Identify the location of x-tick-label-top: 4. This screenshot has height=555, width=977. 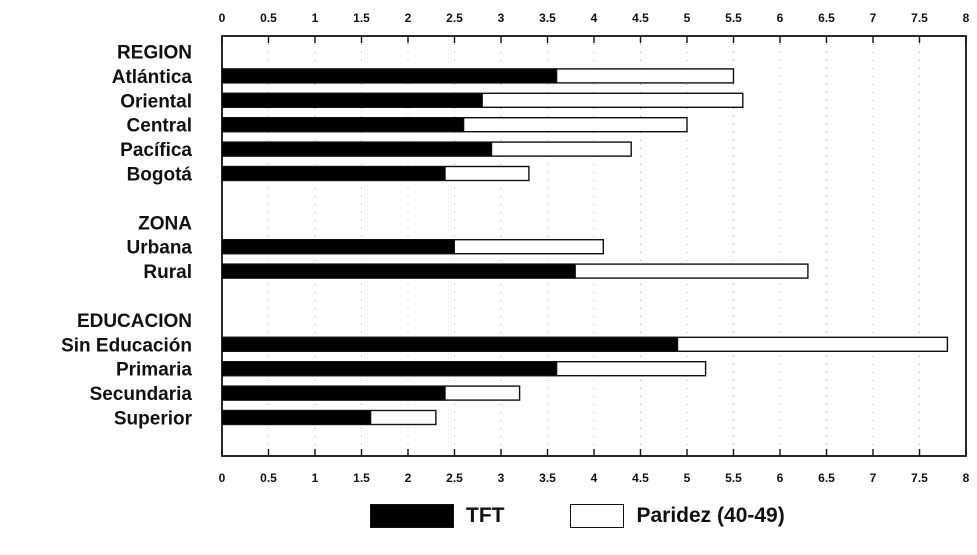
(594, 18).